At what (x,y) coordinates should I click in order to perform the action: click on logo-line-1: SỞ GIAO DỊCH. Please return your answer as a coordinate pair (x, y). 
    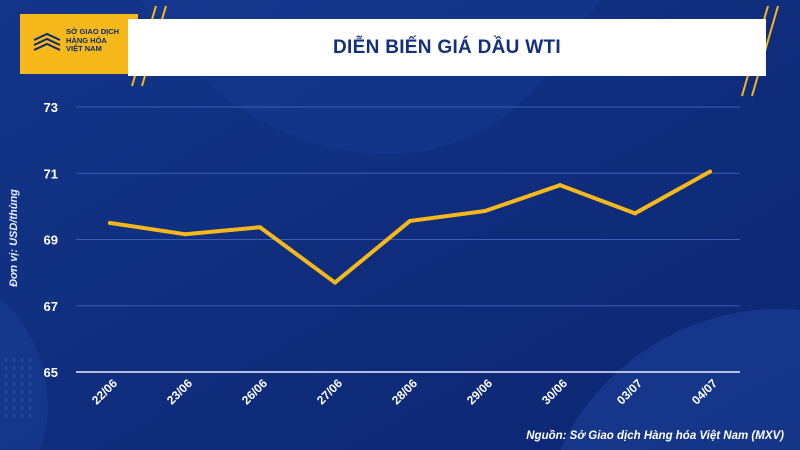
    Looking at the image, I should click on (93, 31).